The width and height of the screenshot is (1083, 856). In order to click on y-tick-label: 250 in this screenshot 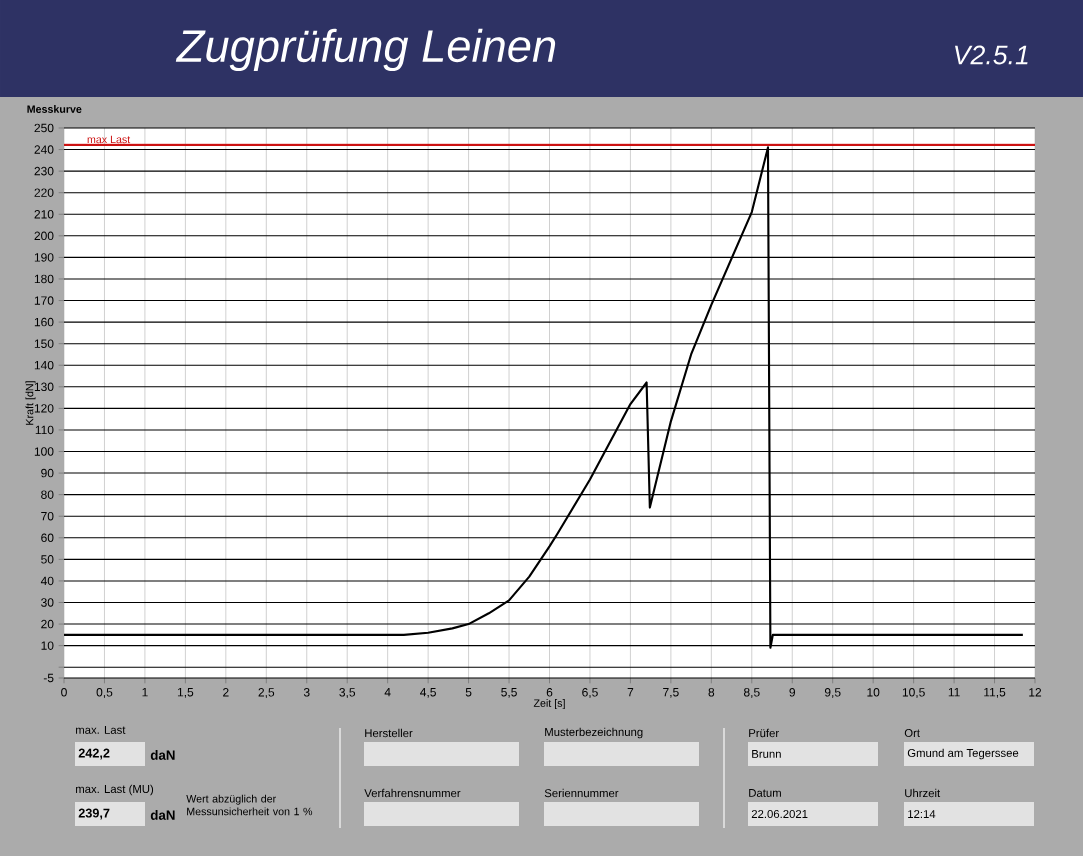, I will do `click(44, 128)`.